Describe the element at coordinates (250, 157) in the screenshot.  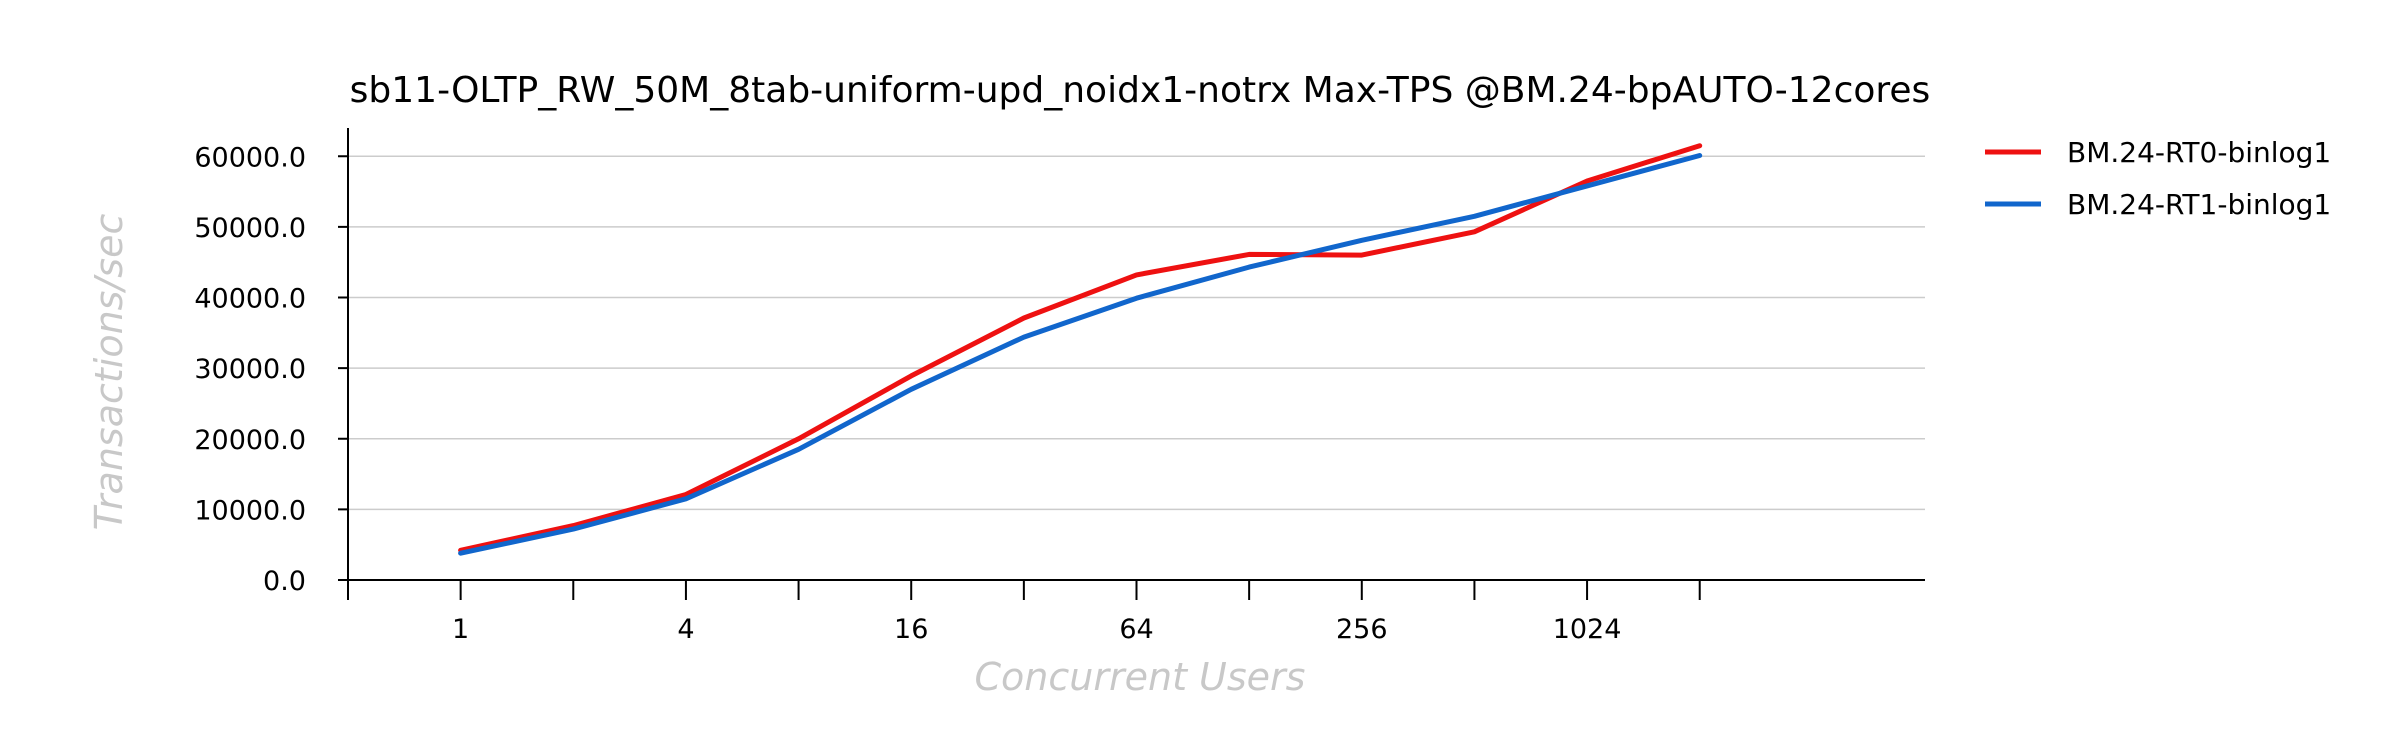
I see `y-tick-label: 60000.0` at that location.